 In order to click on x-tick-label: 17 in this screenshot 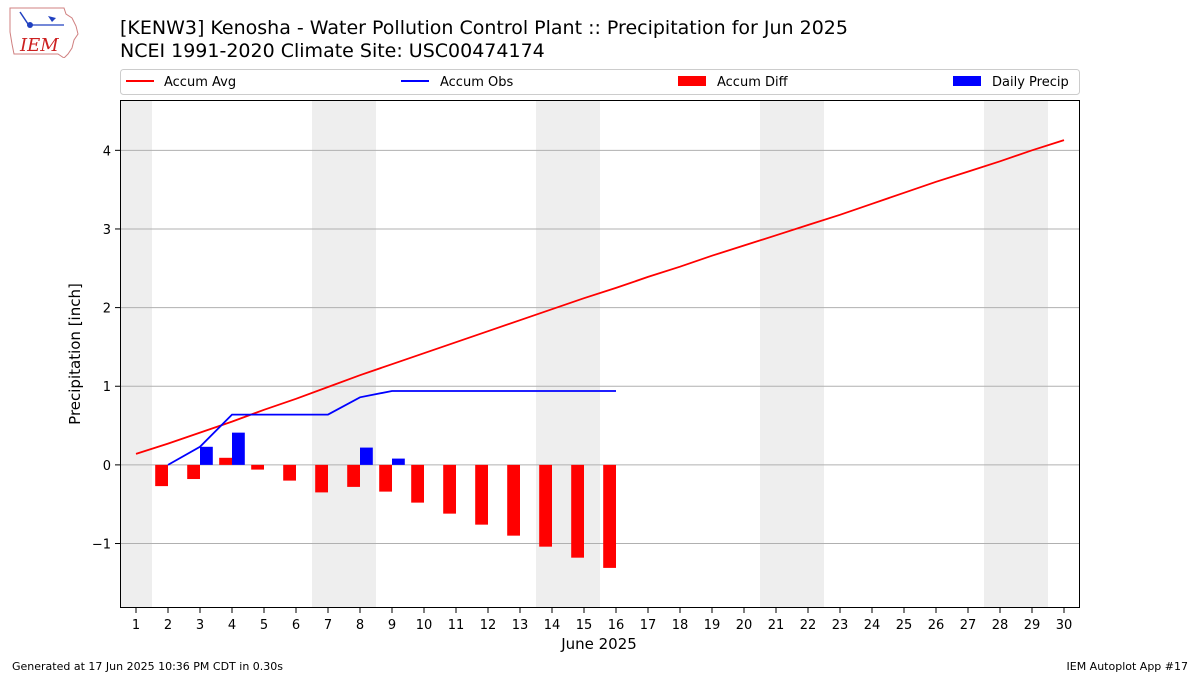, I will do `click(648, 625)`.